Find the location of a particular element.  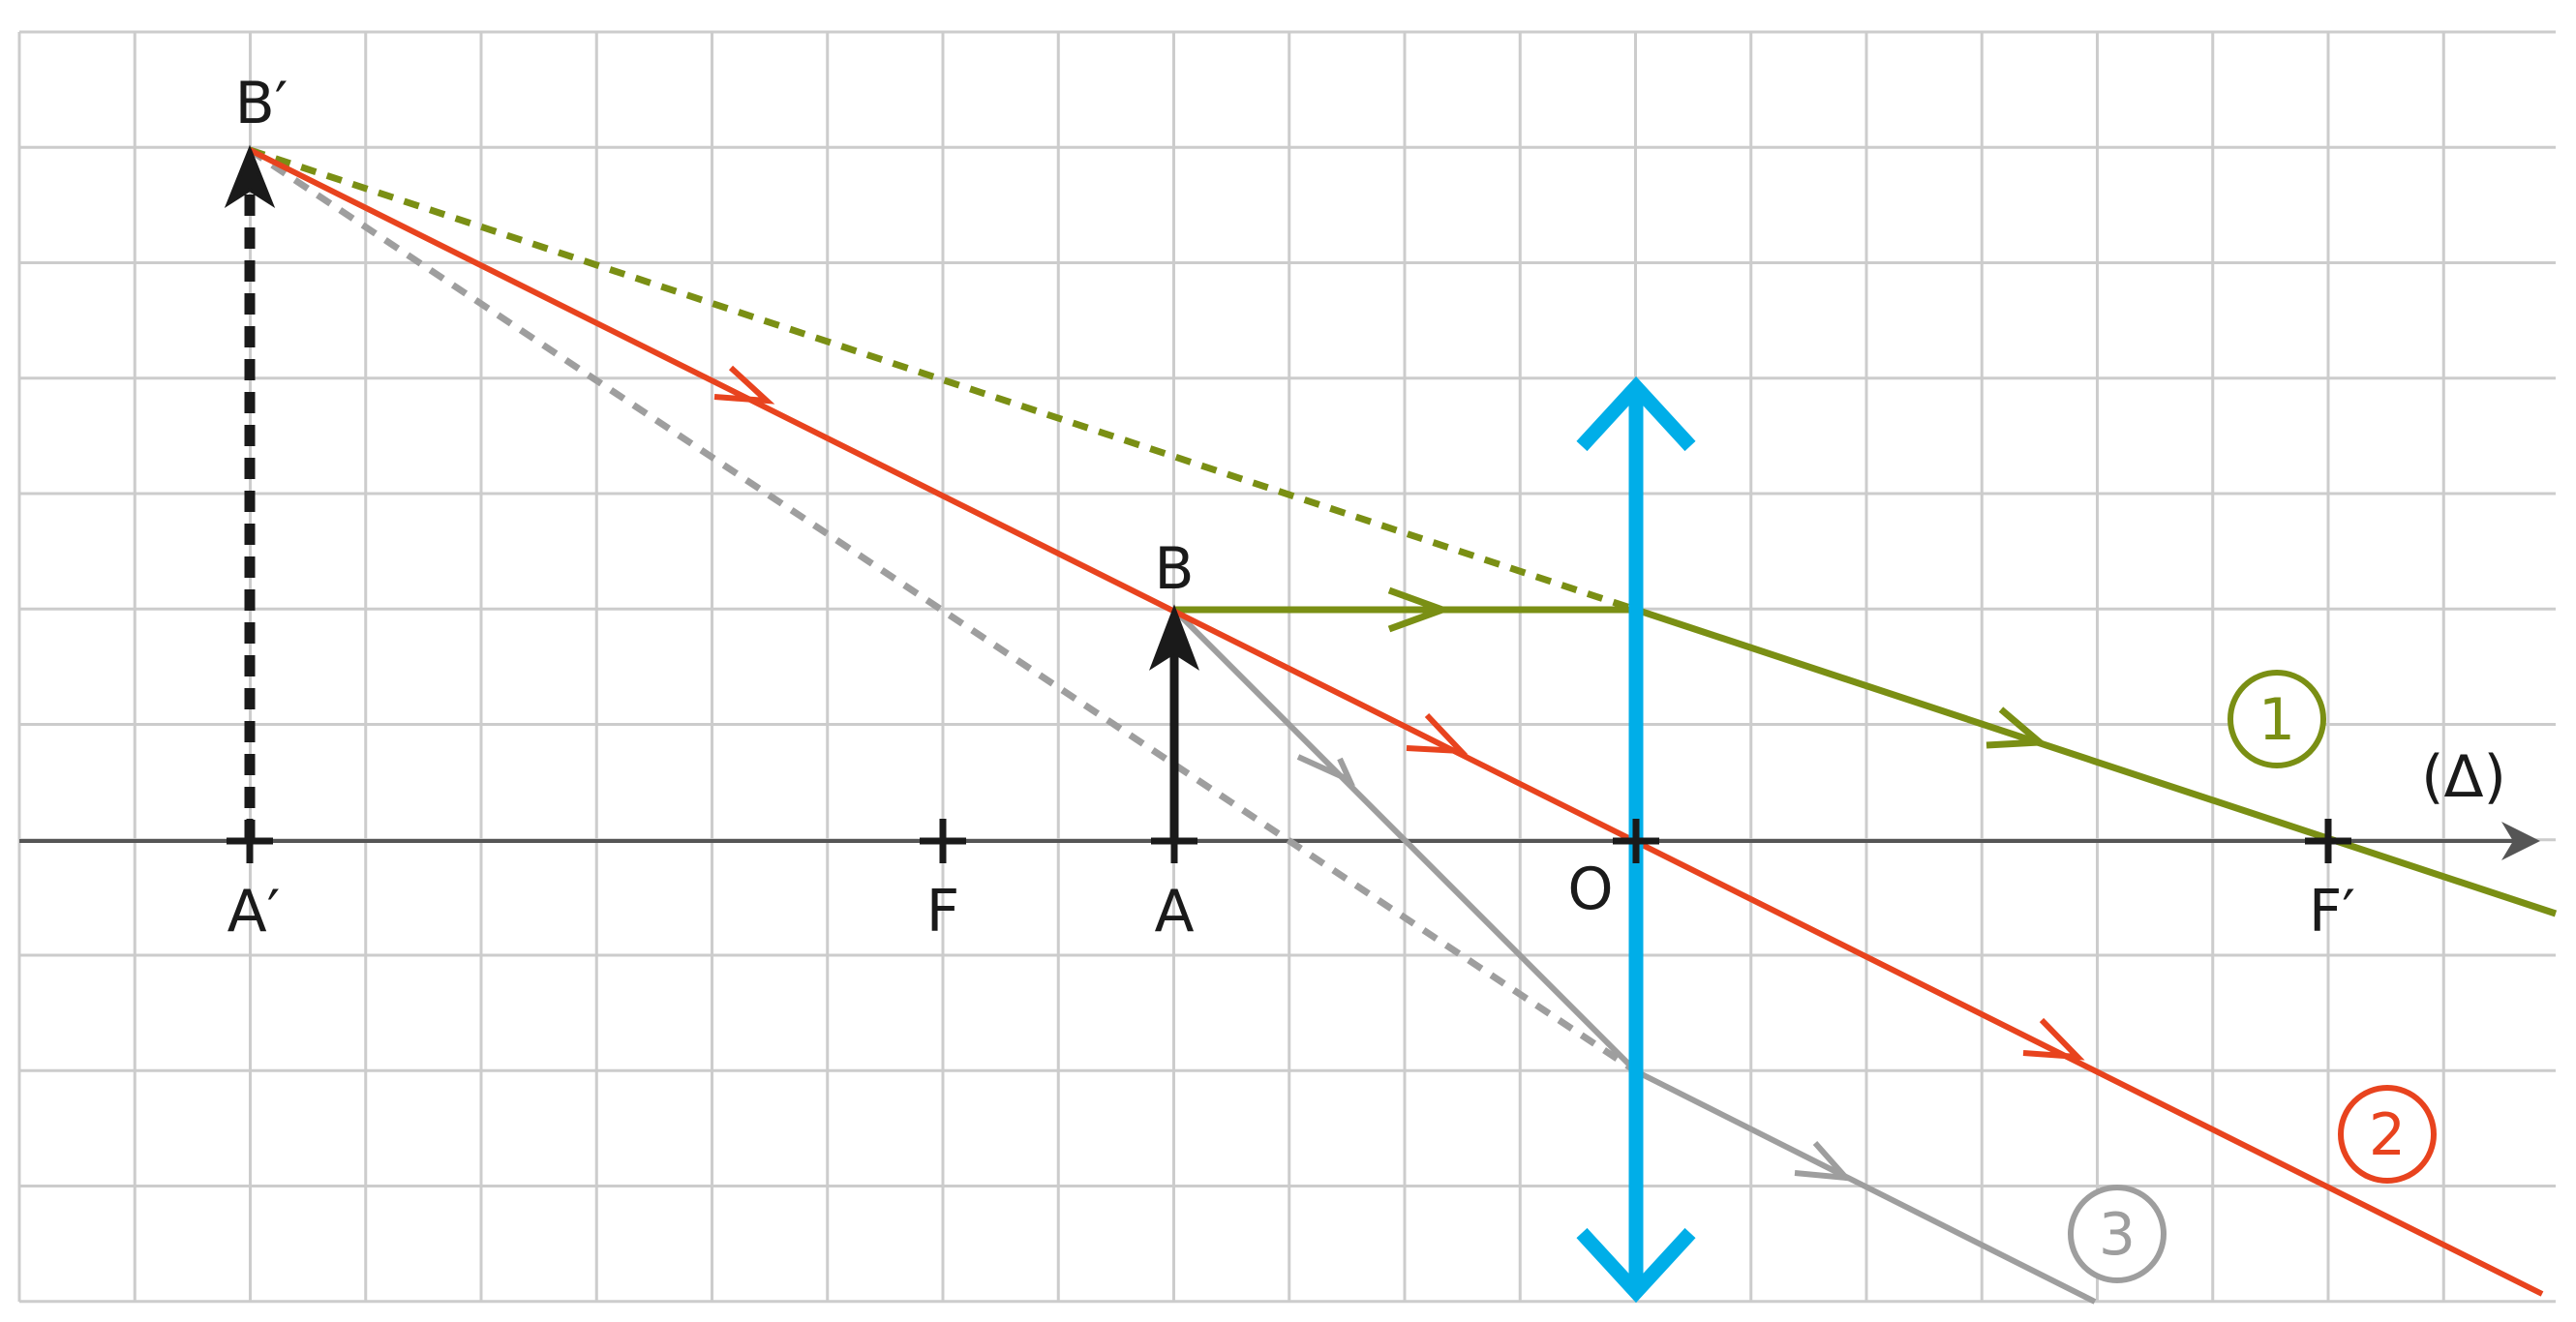

label-o: O is located at coordinates (1590, 890).